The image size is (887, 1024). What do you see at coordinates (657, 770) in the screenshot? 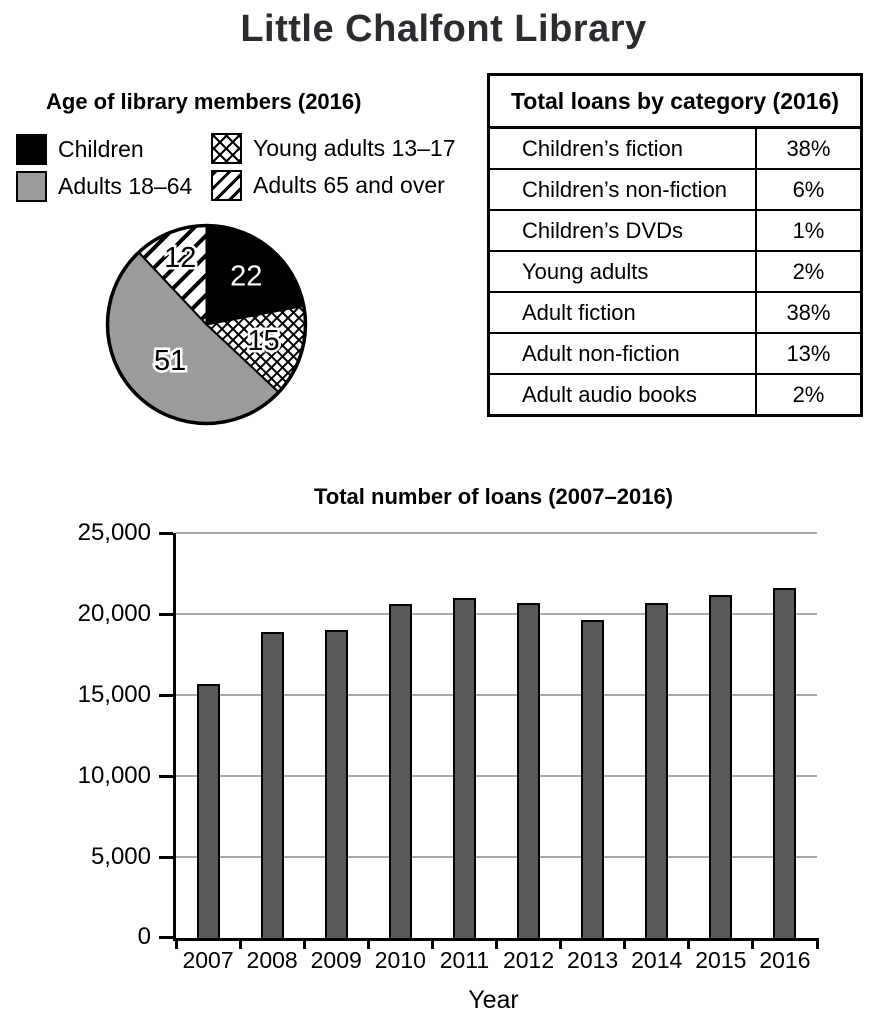
I see `bar-2014` at bounding box center [657, 770].